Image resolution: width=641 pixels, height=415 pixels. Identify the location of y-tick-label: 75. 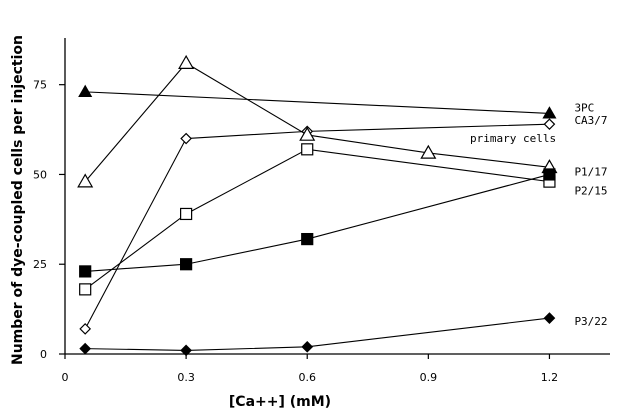
(40, 85).